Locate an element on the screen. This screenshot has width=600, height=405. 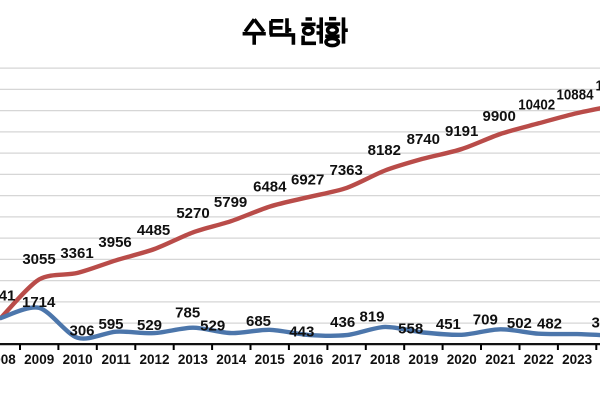
svg-text: 7363 is located at coordinates (346, 170).